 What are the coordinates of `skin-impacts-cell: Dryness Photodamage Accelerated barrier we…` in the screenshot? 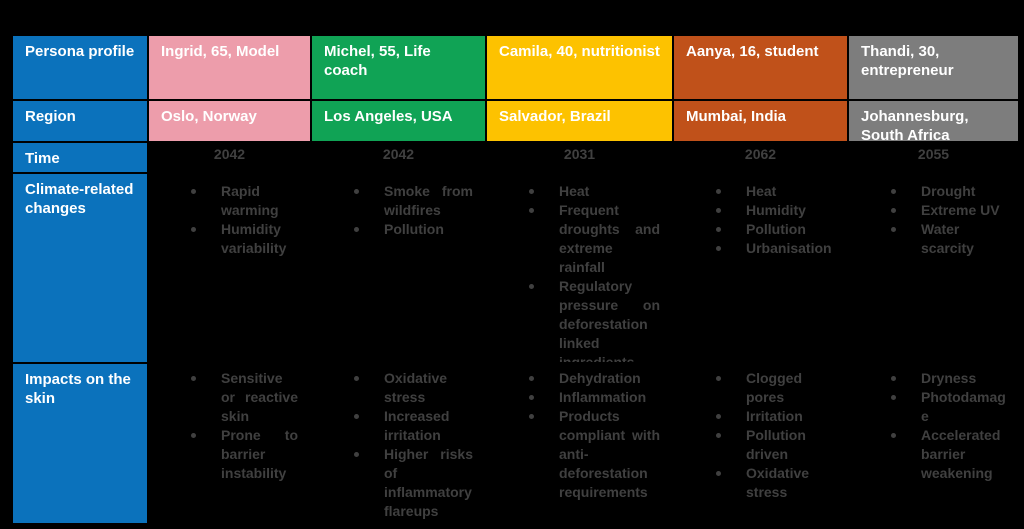 It's located at (933, 443).